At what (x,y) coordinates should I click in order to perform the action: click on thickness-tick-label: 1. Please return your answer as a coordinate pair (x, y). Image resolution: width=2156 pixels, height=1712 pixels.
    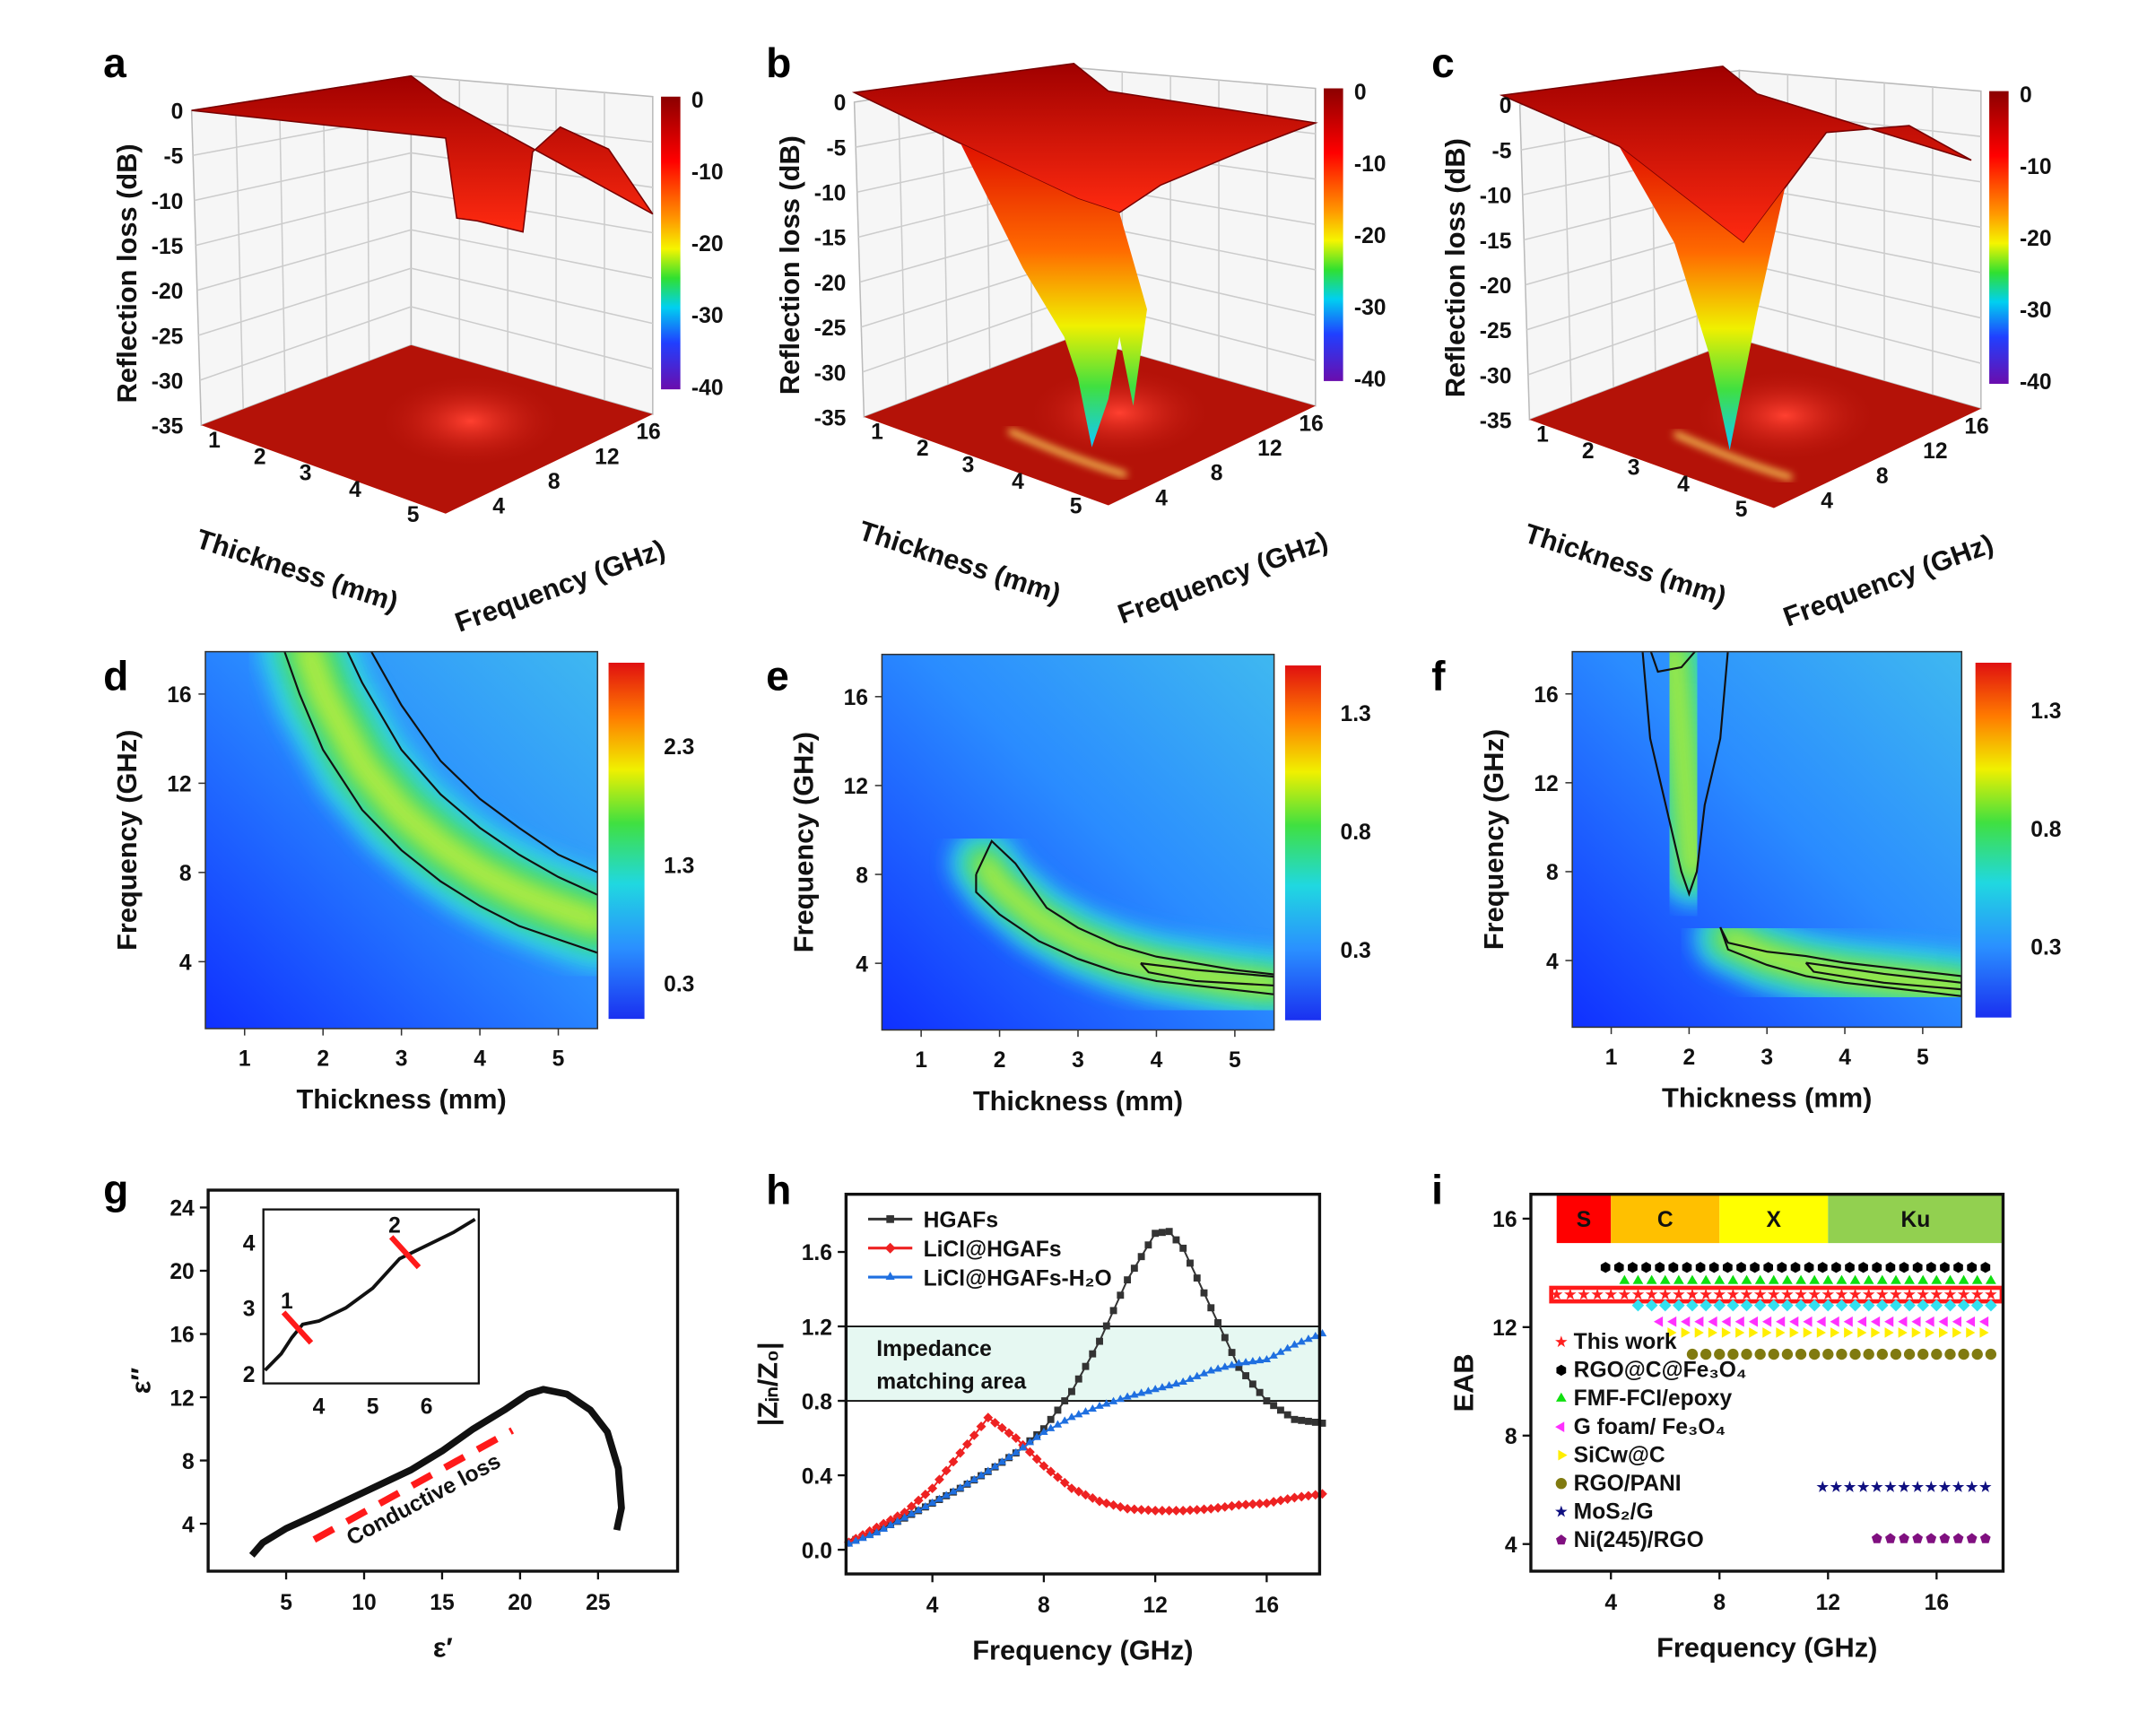
    Looking at the image, I should click on (214, 441).